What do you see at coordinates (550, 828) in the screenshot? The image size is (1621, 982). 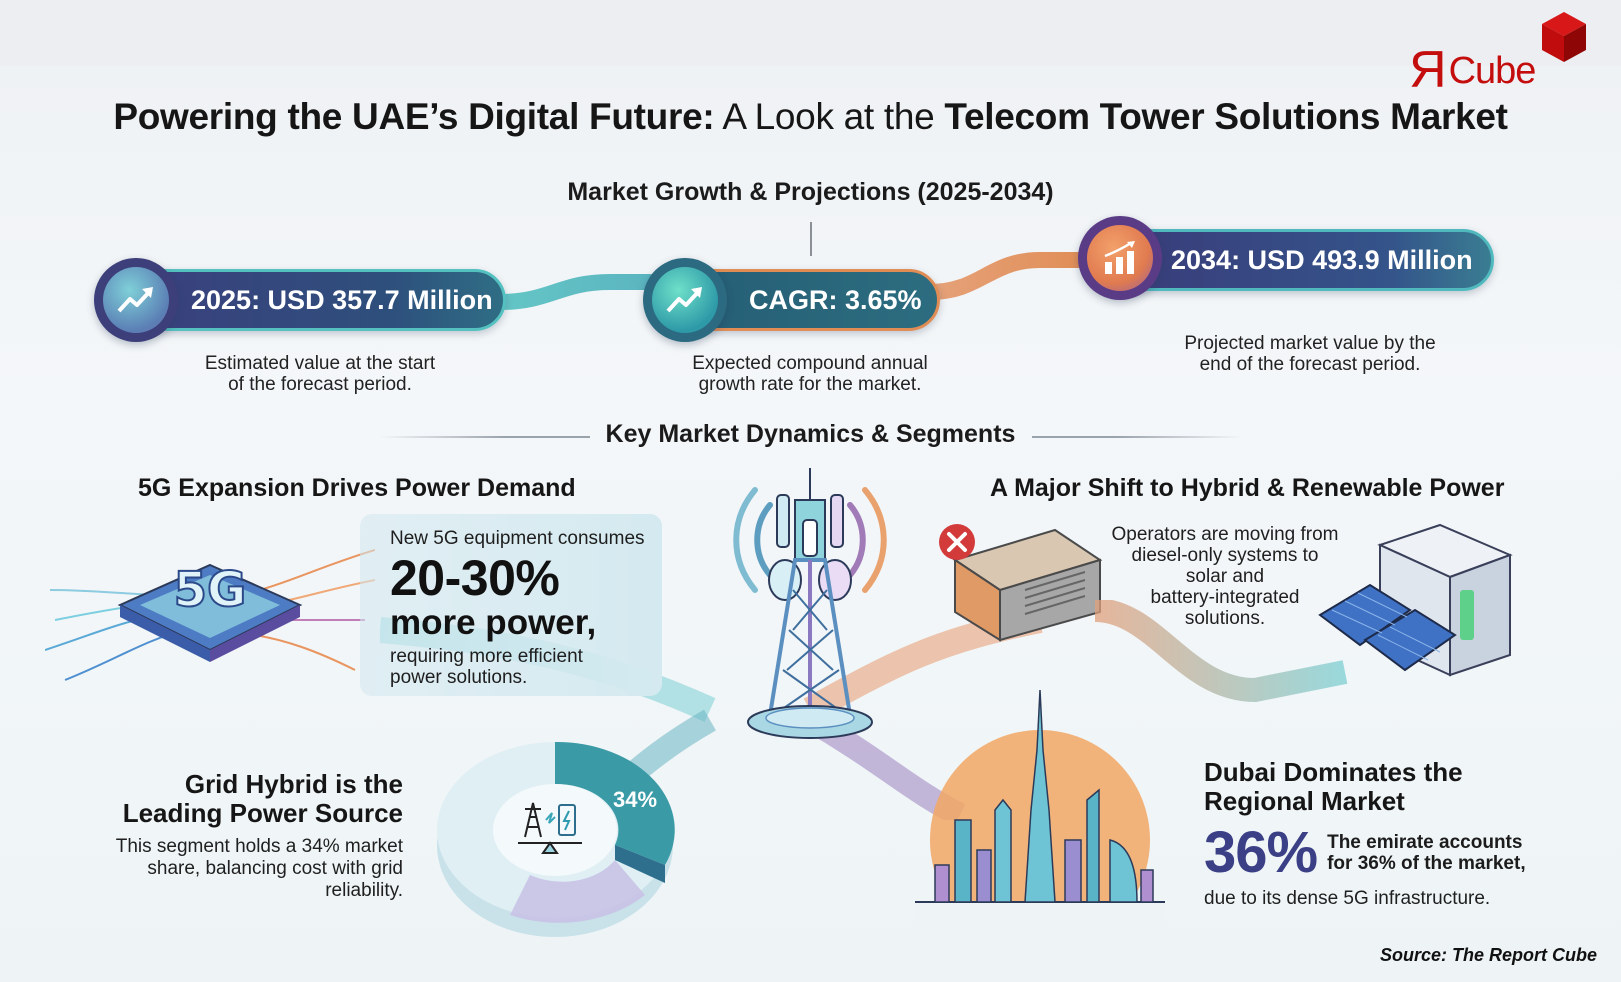 I see `tower-battery-balance-icon` at bounding box center [550, 828].